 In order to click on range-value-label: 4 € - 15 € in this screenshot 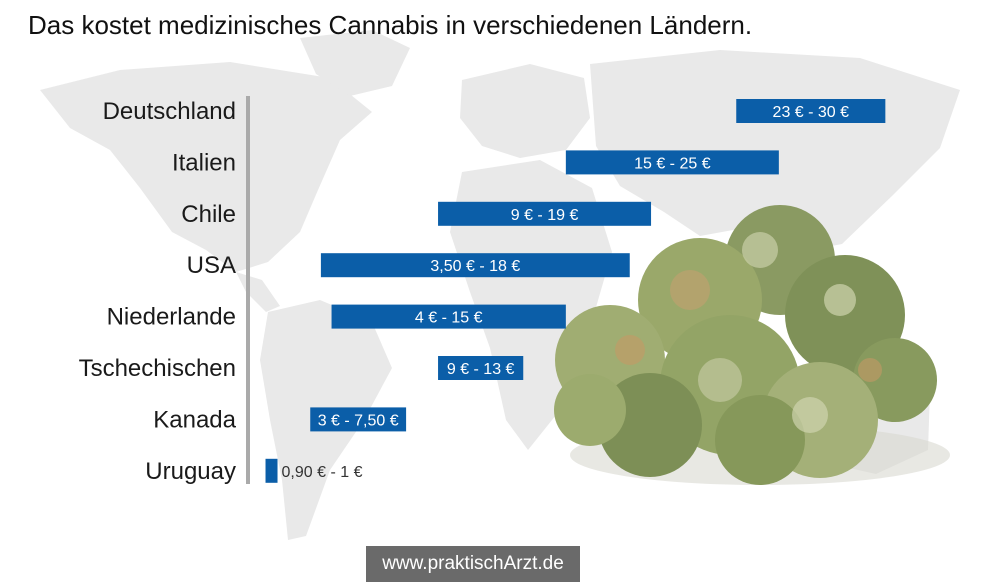, I will do `click(449, 318)`.